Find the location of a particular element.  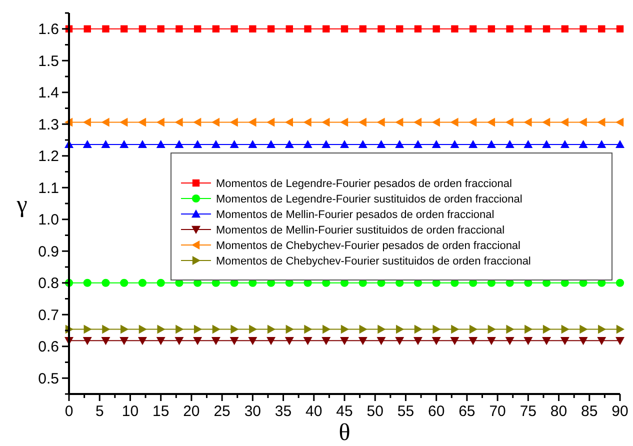

y-tick-label: 1.0 is located at coordinates (48, 220).